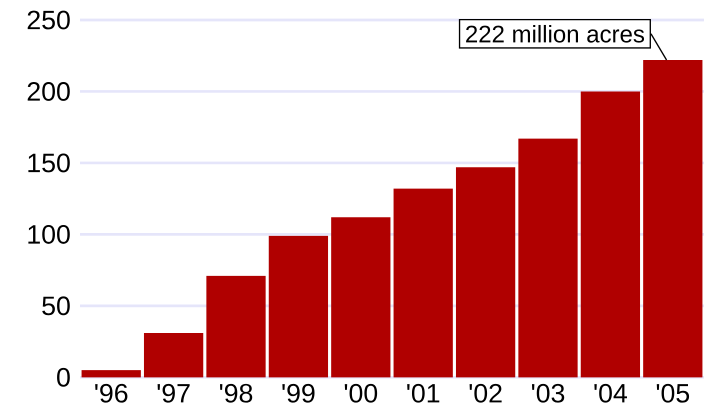  What do you see at coordinates (49, 92) in the screenshot?
I see `y-tick-label: 200` at bounding box center [49, 92].